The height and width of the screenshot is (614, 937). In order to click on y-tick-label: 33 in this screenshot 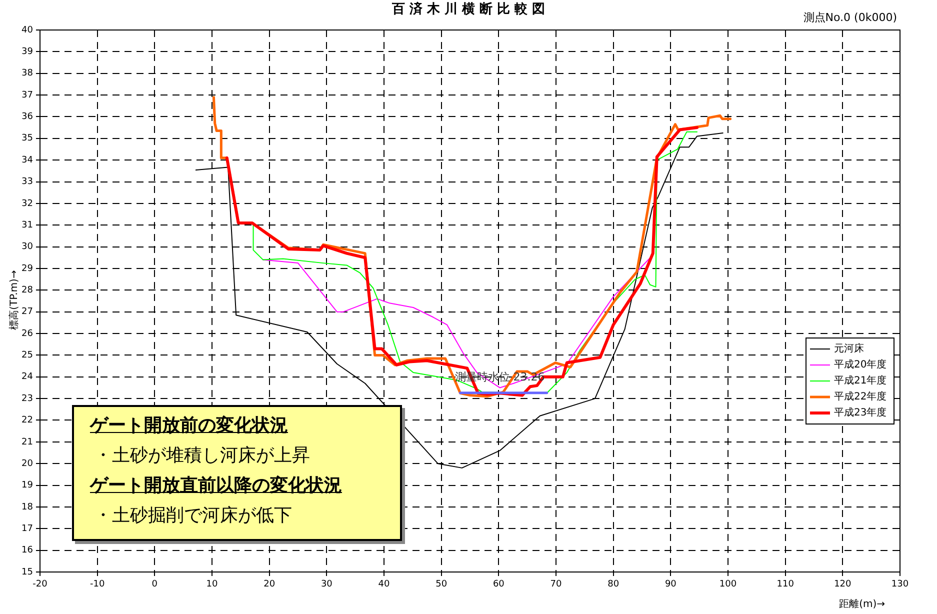, I will do `click(27, 182)`.